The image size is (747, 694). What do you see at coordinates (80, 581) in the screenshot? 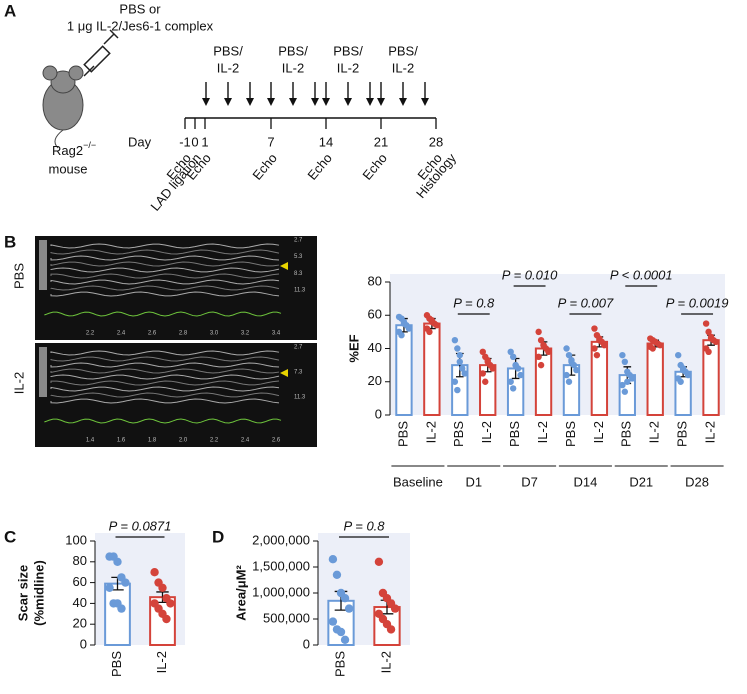
I see `y-tick-label: 60` at bounding box center [80, 581].